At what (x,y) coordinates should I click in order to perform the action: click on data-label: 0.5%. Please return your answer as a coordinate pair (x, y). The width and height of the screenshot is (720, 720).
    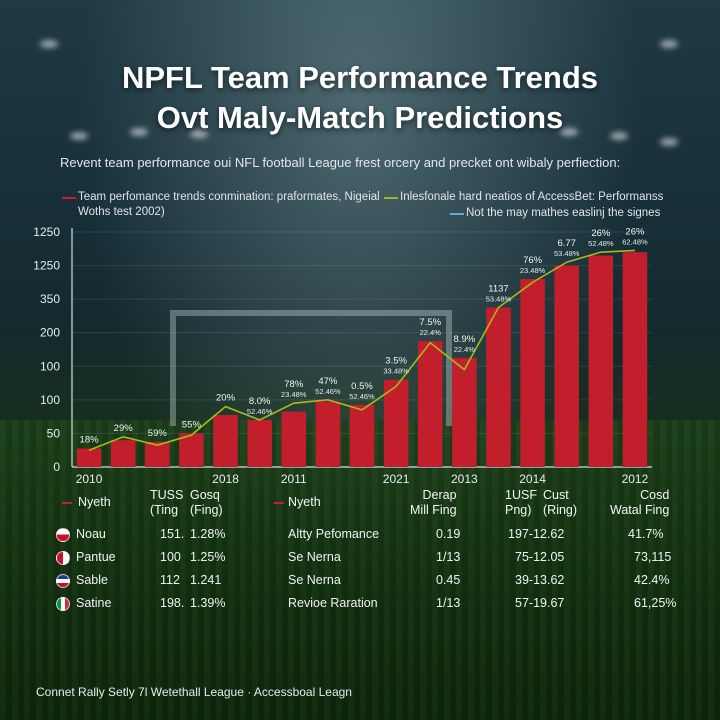
    Looking at the image, I should click on (362, 386).